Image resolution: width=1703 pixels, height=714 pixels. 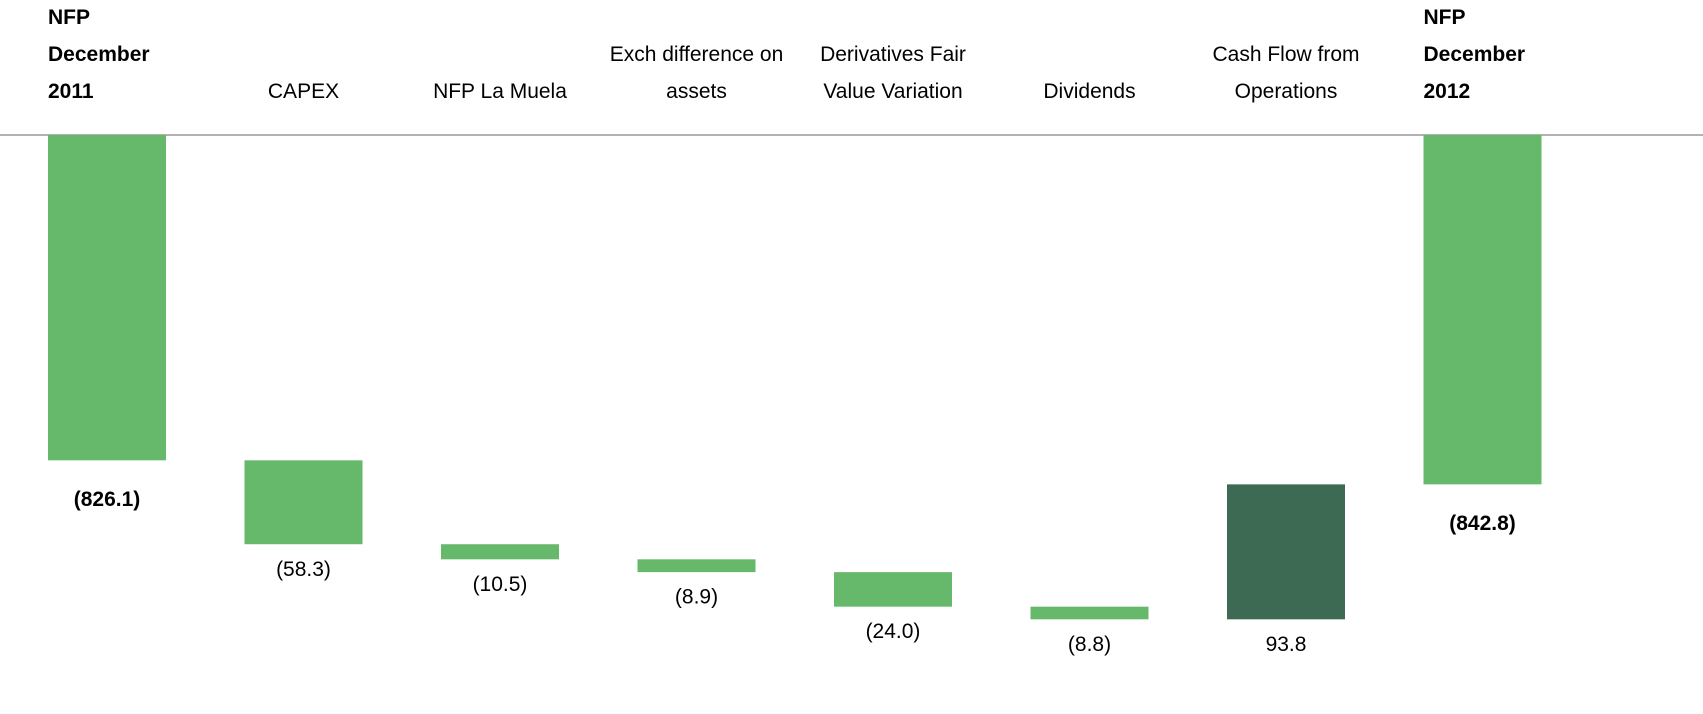 What do you see at coordinates (1089, 644) in the screenshot?
I see `value-label: (8.8)` at bounding box center [1089, 644].